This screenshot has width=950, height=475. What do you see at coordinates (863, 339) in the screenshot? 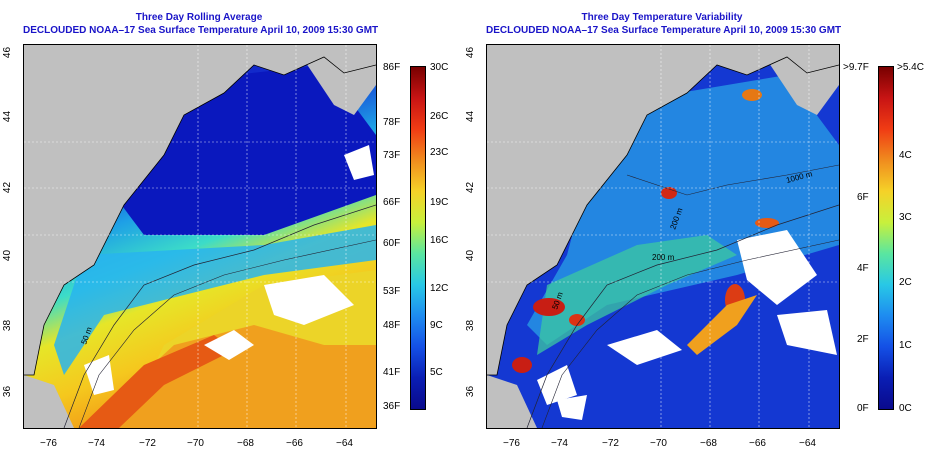
I see `right-cbar-f: 2F` at bounding box center [863, 339].